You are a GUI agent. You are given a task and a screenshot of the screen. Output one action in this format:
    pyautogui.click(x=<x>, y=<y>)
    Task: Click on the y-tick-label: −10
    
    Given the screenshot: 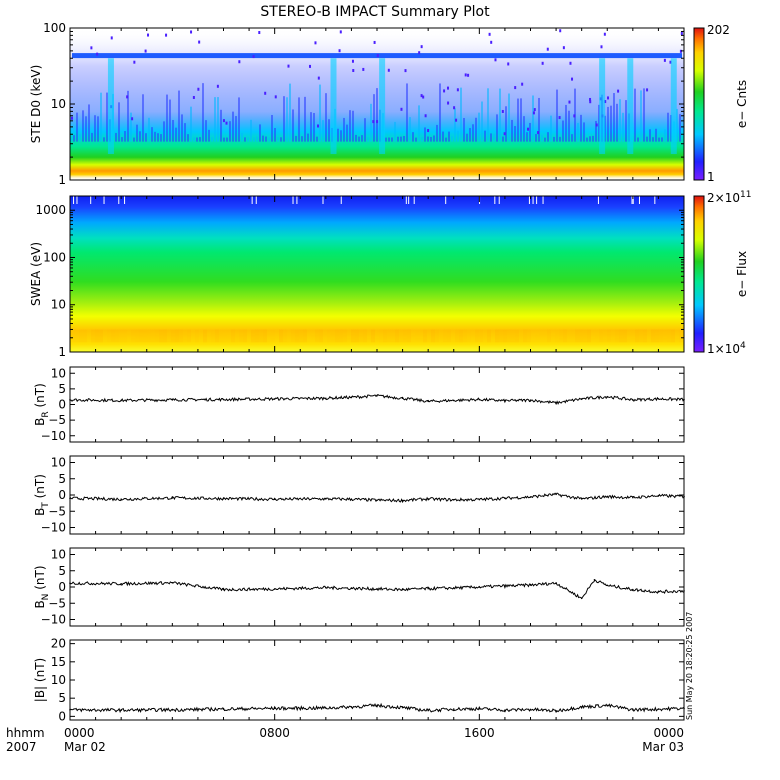 What is the action you would take?
    pyautogui.click(x=53, y=436)
    